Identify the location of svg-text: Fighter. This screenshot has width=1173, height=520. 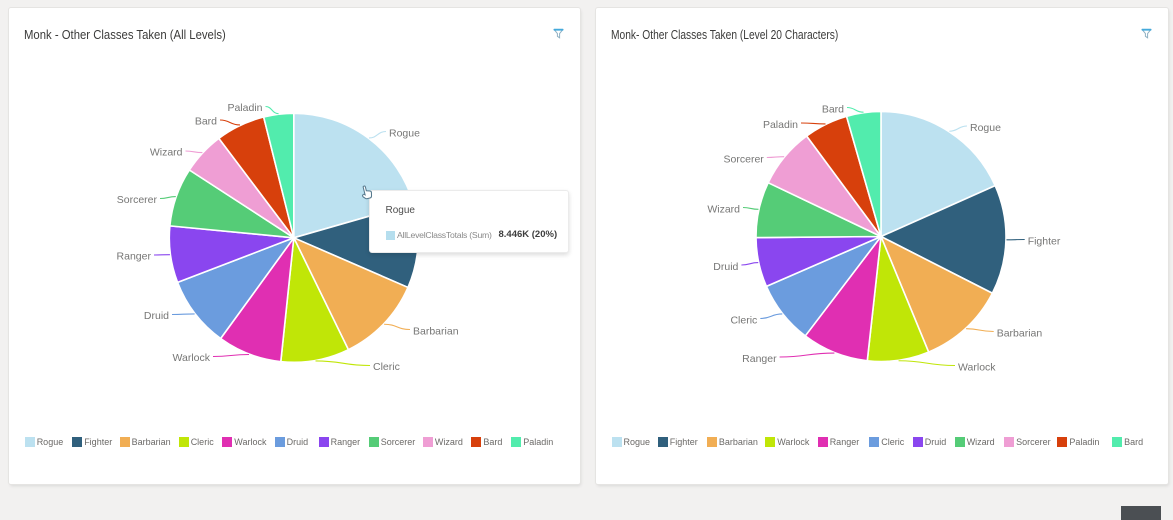
(1044, 242).